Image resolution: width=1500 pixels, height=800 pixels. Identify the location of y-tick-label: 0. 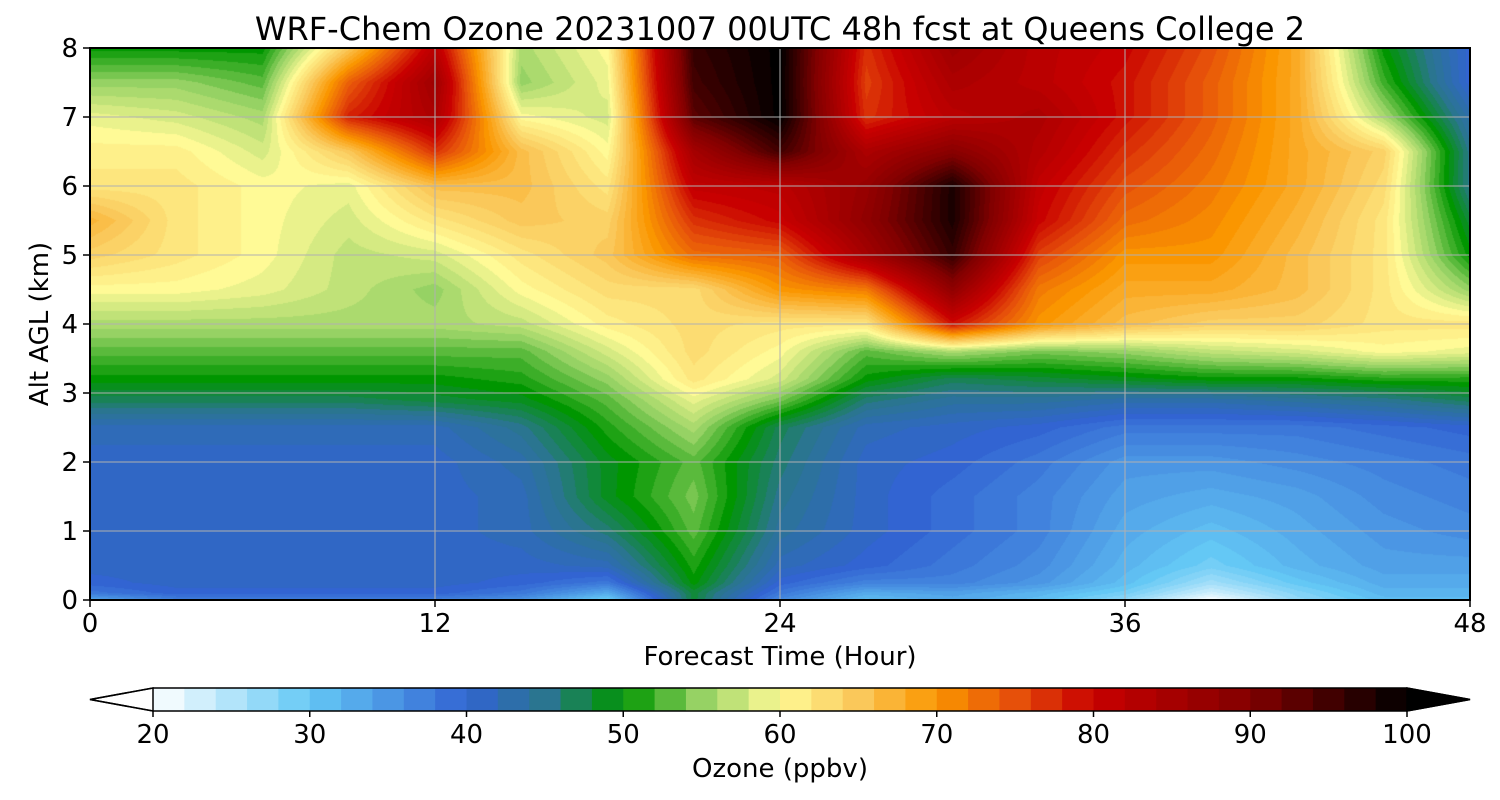
(69, 601).